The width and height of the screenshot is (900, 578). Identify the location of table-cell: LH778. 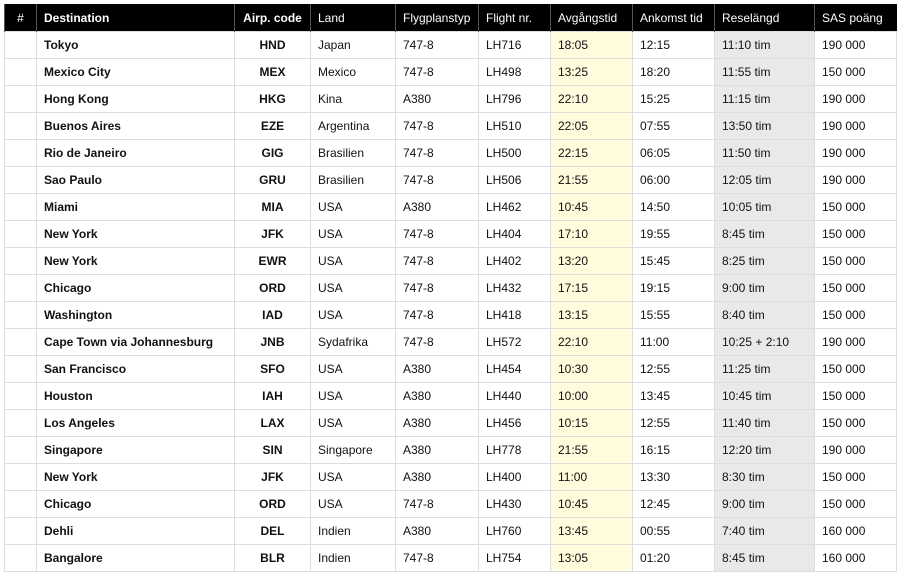
(514, 450).